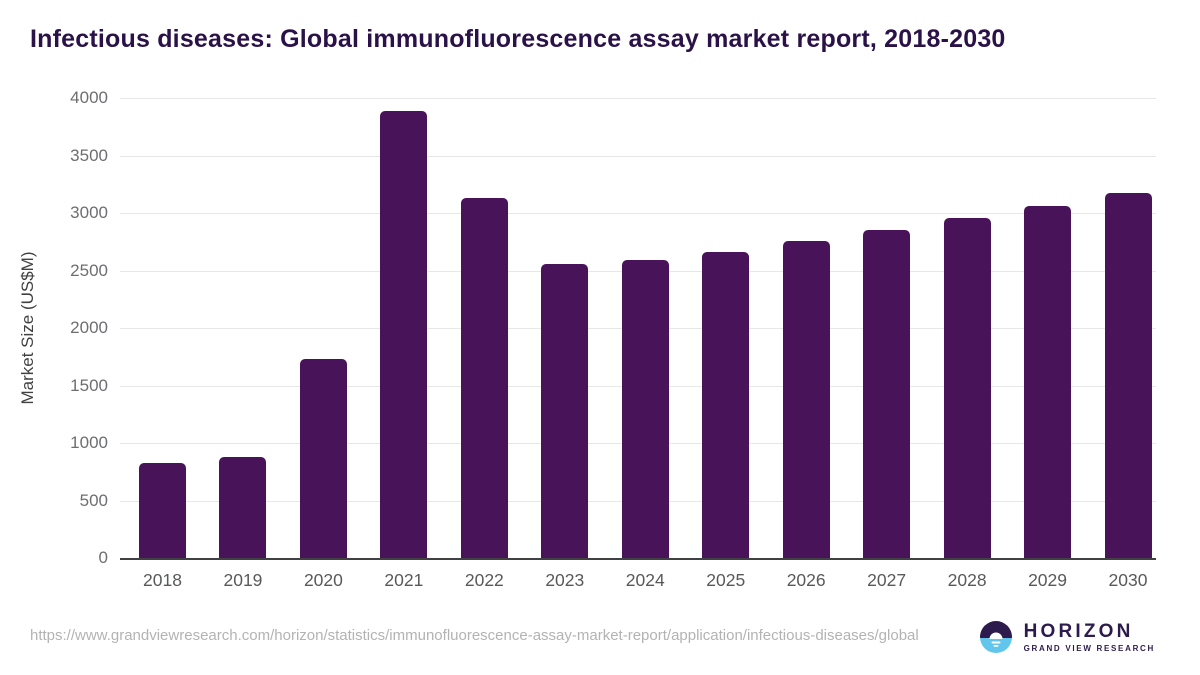 Image resolution: width=1200 pixels, height=675 pixels. Describe the element at coordinates (967, 388) in the screenshot. I see `bar-2028` at that location.